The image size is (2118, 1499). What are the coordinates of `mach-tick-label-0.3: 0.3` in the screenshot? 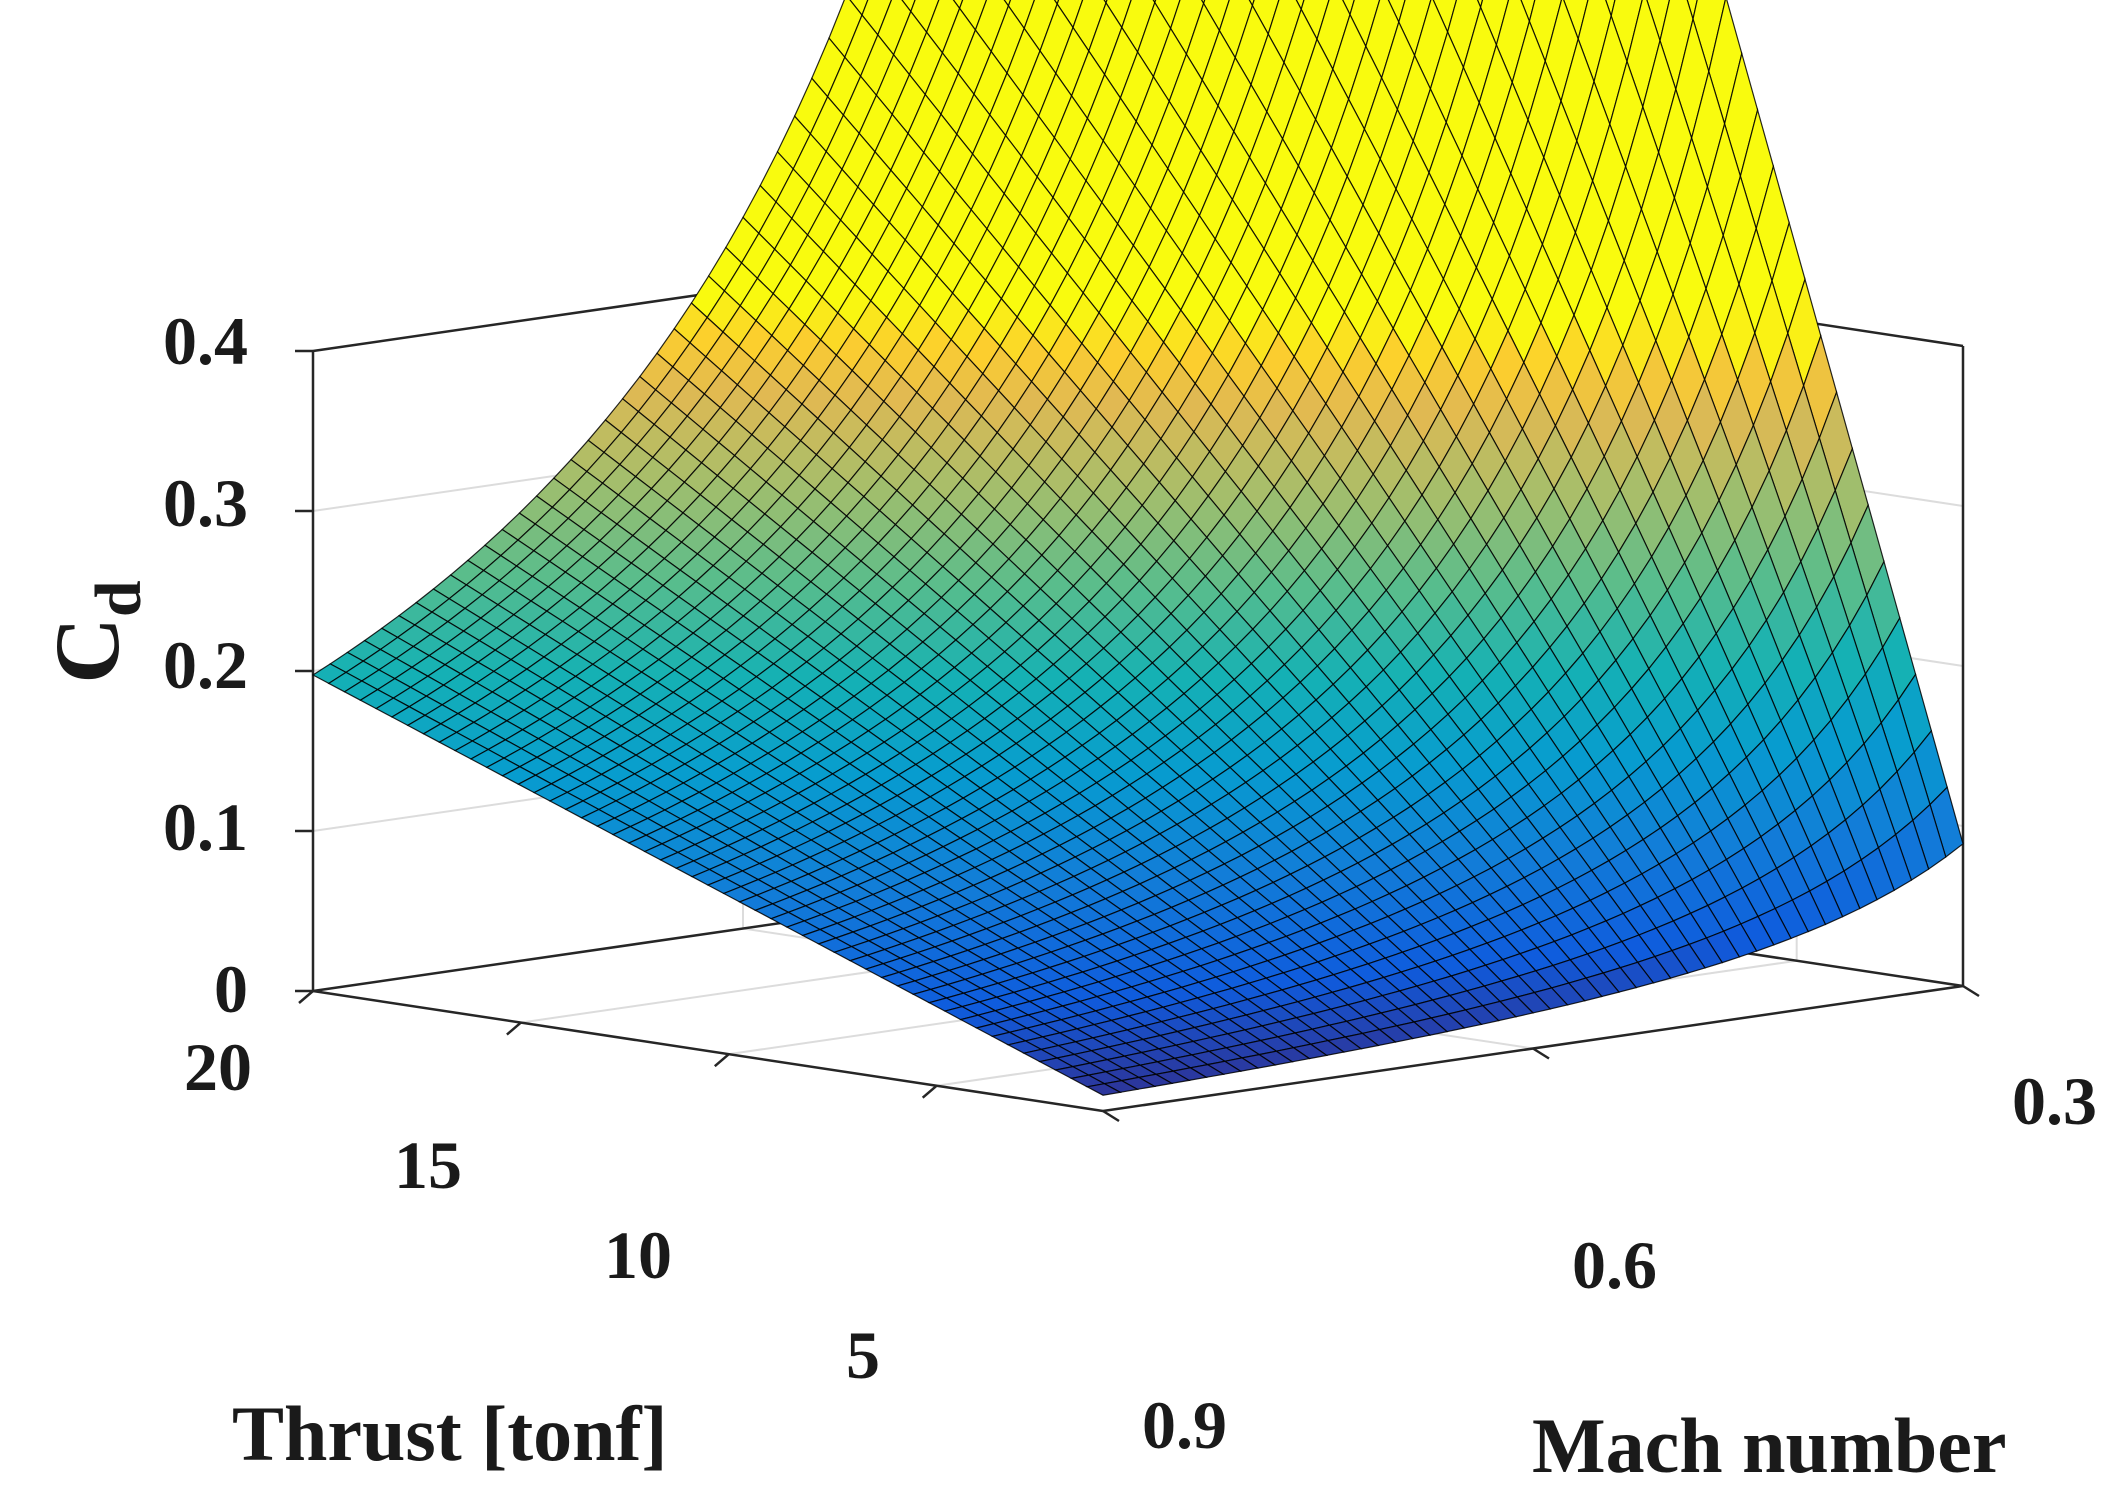 It's located at (2054, 1101).